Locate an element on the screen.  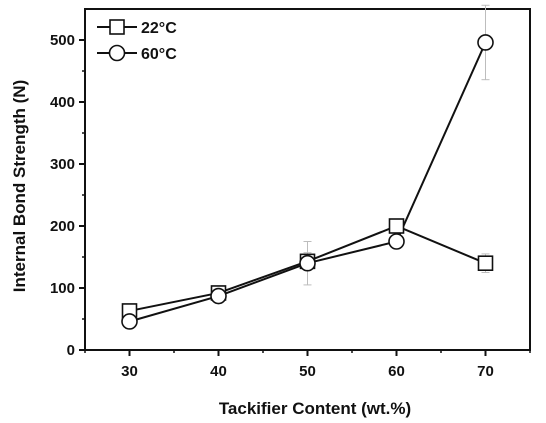
x-tick-label: 70 is located at coordinates (485, 371).